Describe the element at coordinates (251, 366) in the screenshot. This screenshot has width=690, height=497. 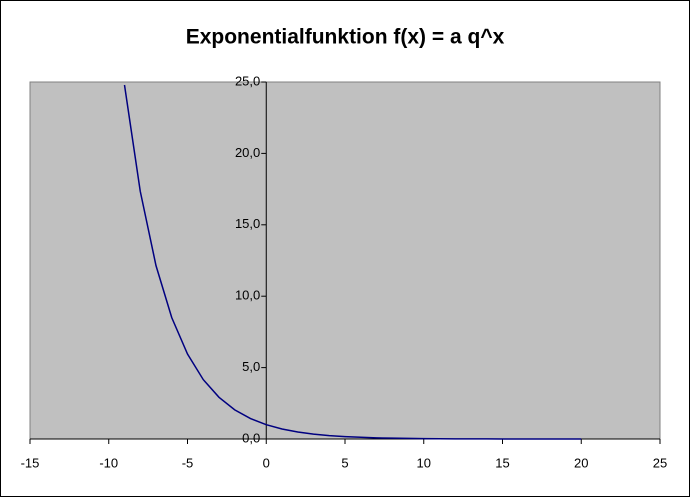
I see `y-tick-label: 5,0` at that location.